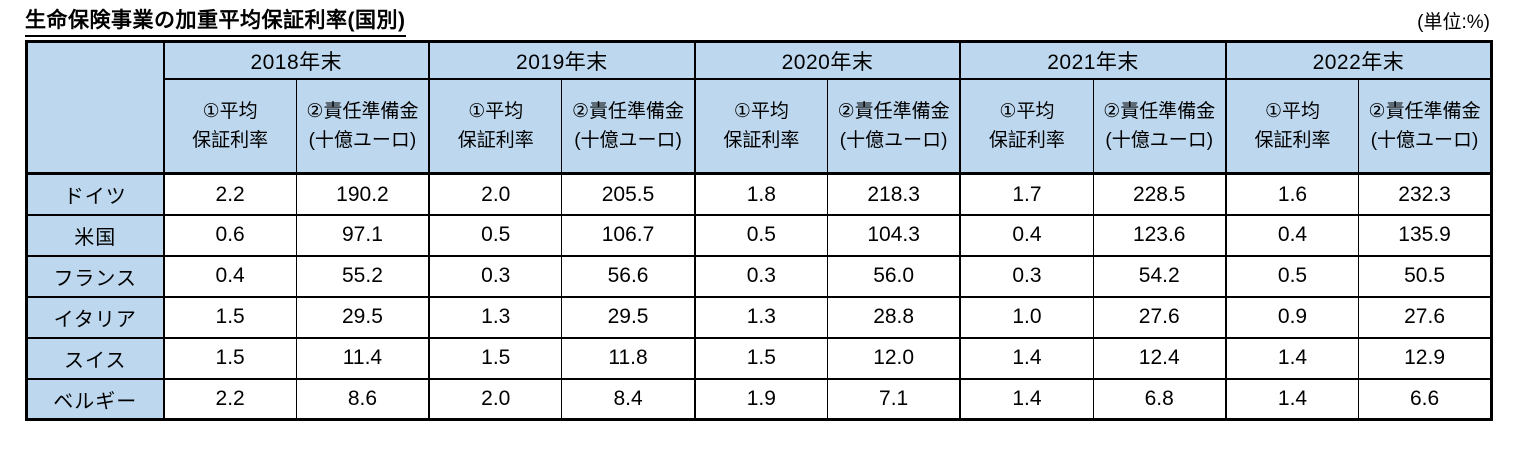 The height and width of the screenshot is (471, 1516). I want to click on subheader-rate-2018: ①平均 保証利率, so click(229, 126).